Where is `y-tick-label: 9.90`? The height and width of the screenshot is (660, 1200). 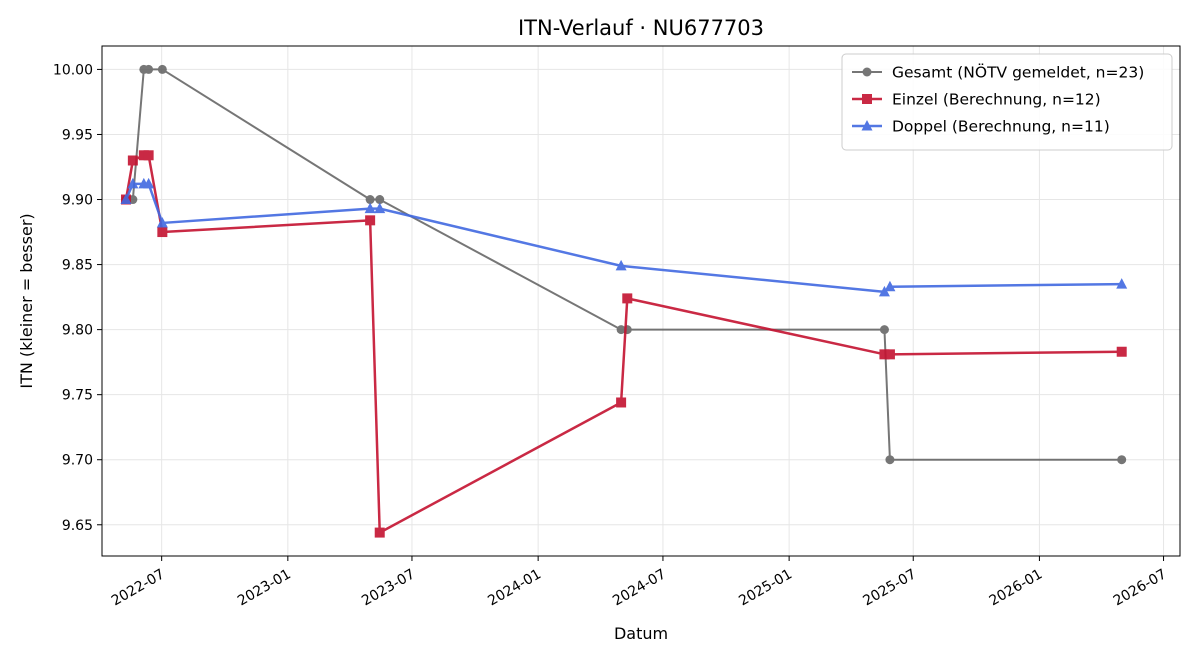
y-tick-label: 9.90 is located at coordinates (77, 201).